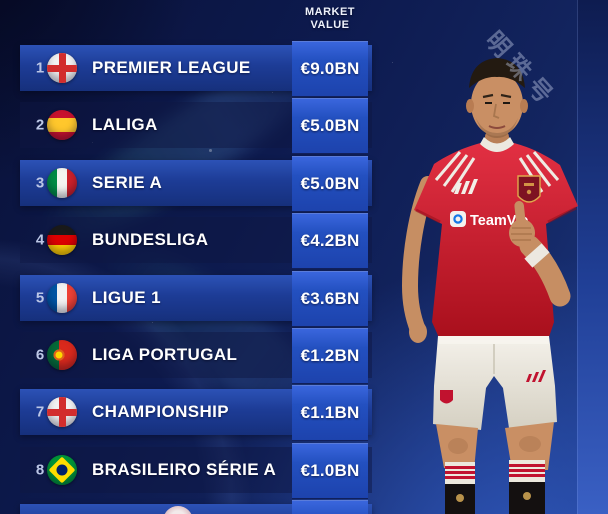 The height and width of the screenshot is (514, 608). I want to click on market-value-box: €1.1BN, so click(330, 413).